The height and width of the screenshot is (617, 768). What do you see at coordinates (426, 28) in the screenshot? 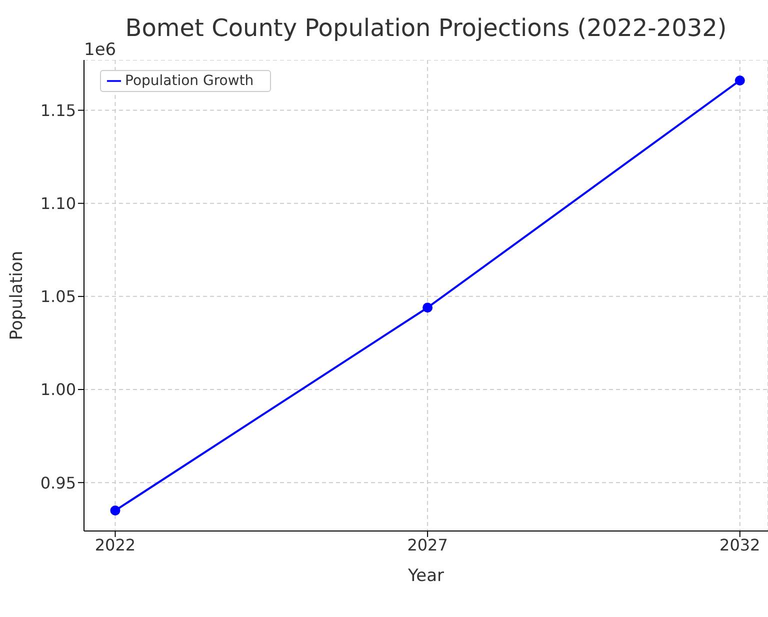
I see `chart-title: Bomet County Population Projections (2022-2032)` at bounding box center [426, 28].